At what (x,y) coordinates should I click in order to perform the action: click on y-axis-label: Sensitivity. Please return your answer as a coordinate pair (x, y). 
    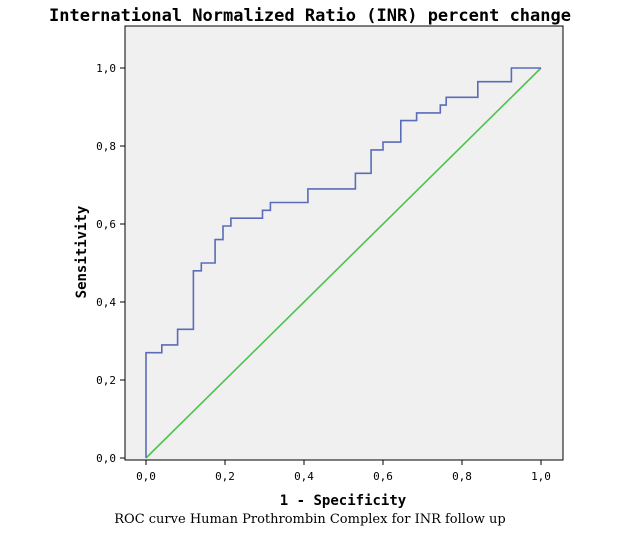
    Looking at the image, I should click on (82, 251).